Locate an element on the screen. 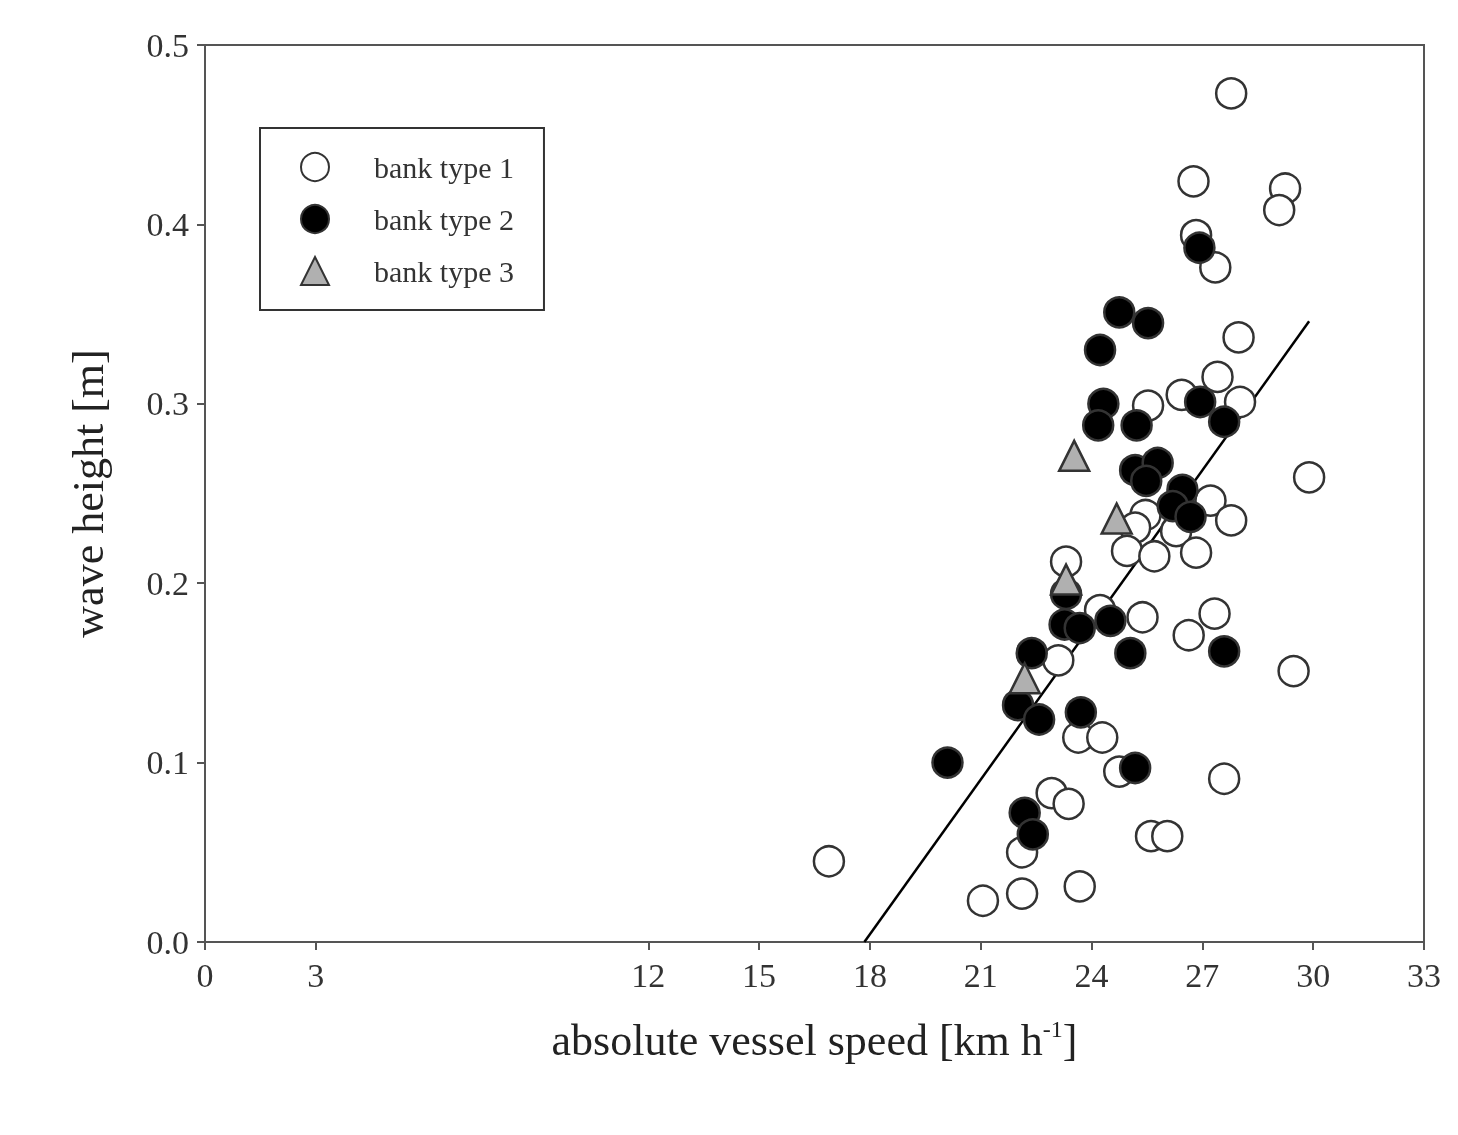 The width and height of the screenshot is (1458, 1135). y-axis-title: wave height [m] is located at coordinates (88, 493).